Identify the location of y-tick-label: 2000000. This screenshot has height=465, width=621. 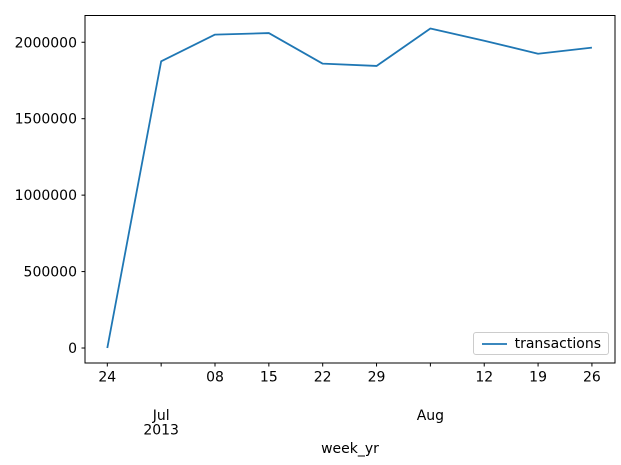
(46, 43).